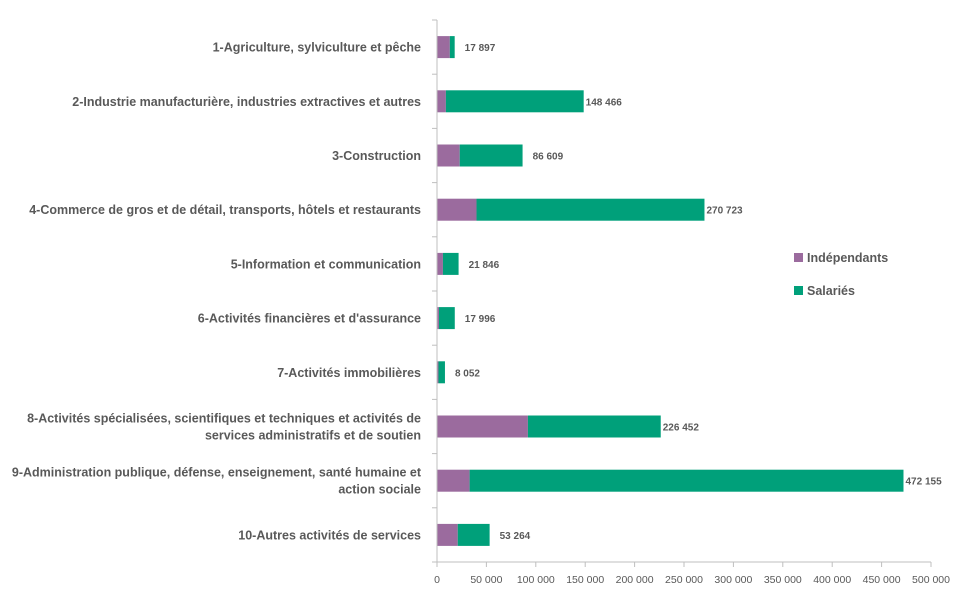 The image size is (958, 612). I want to click on x-tick-label: 200 000, so click(635, 580).